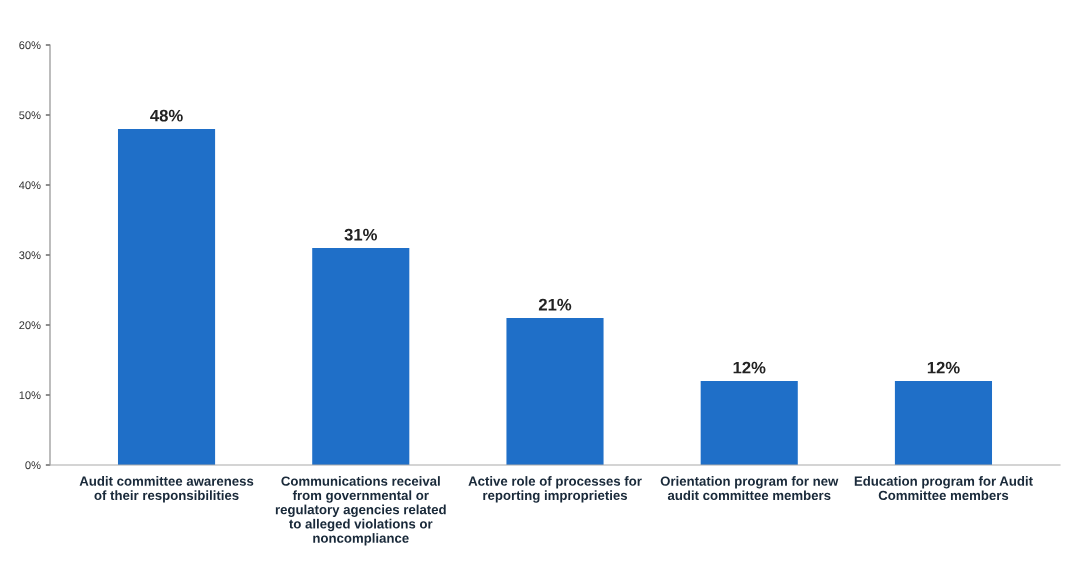 The image size is (1085, 586). I want to click on y-tick-label: 10%, so click(30, 395).